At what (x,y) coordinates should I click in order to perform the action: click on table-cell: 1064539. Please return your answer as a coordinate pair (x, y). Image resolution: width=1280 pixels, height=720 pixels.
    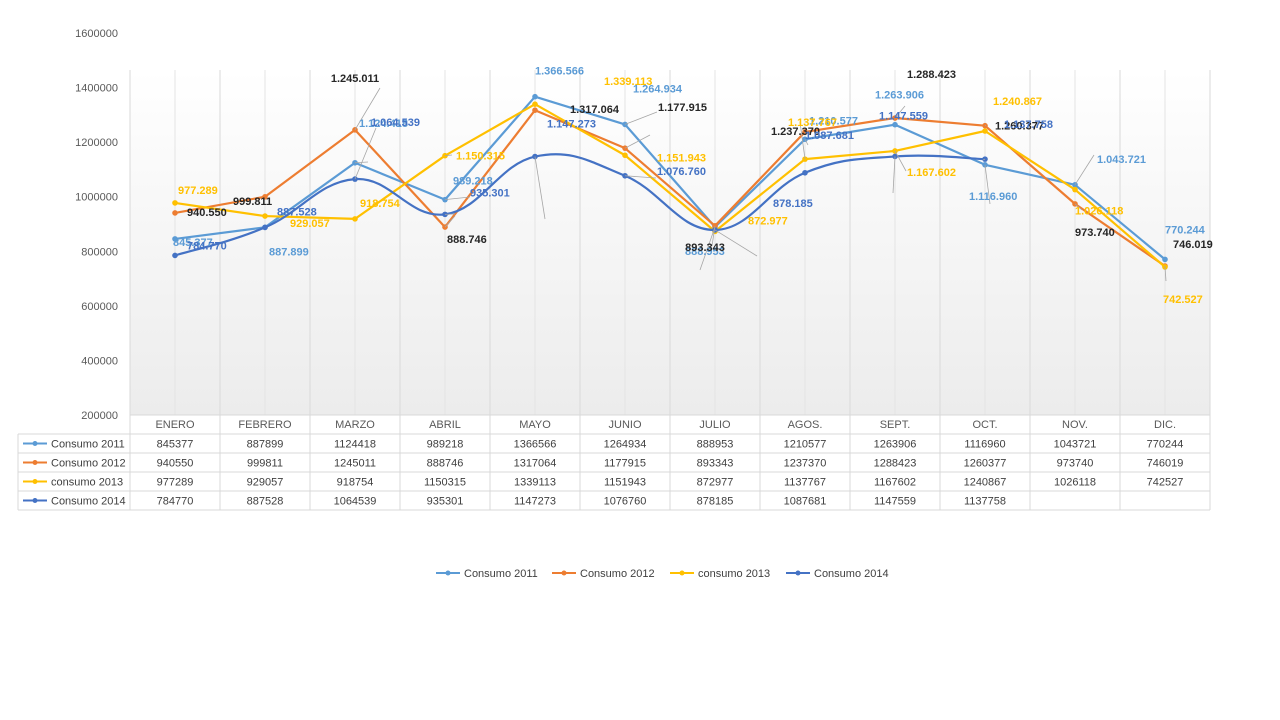
    Looking at the image, I should click on (355, 502).